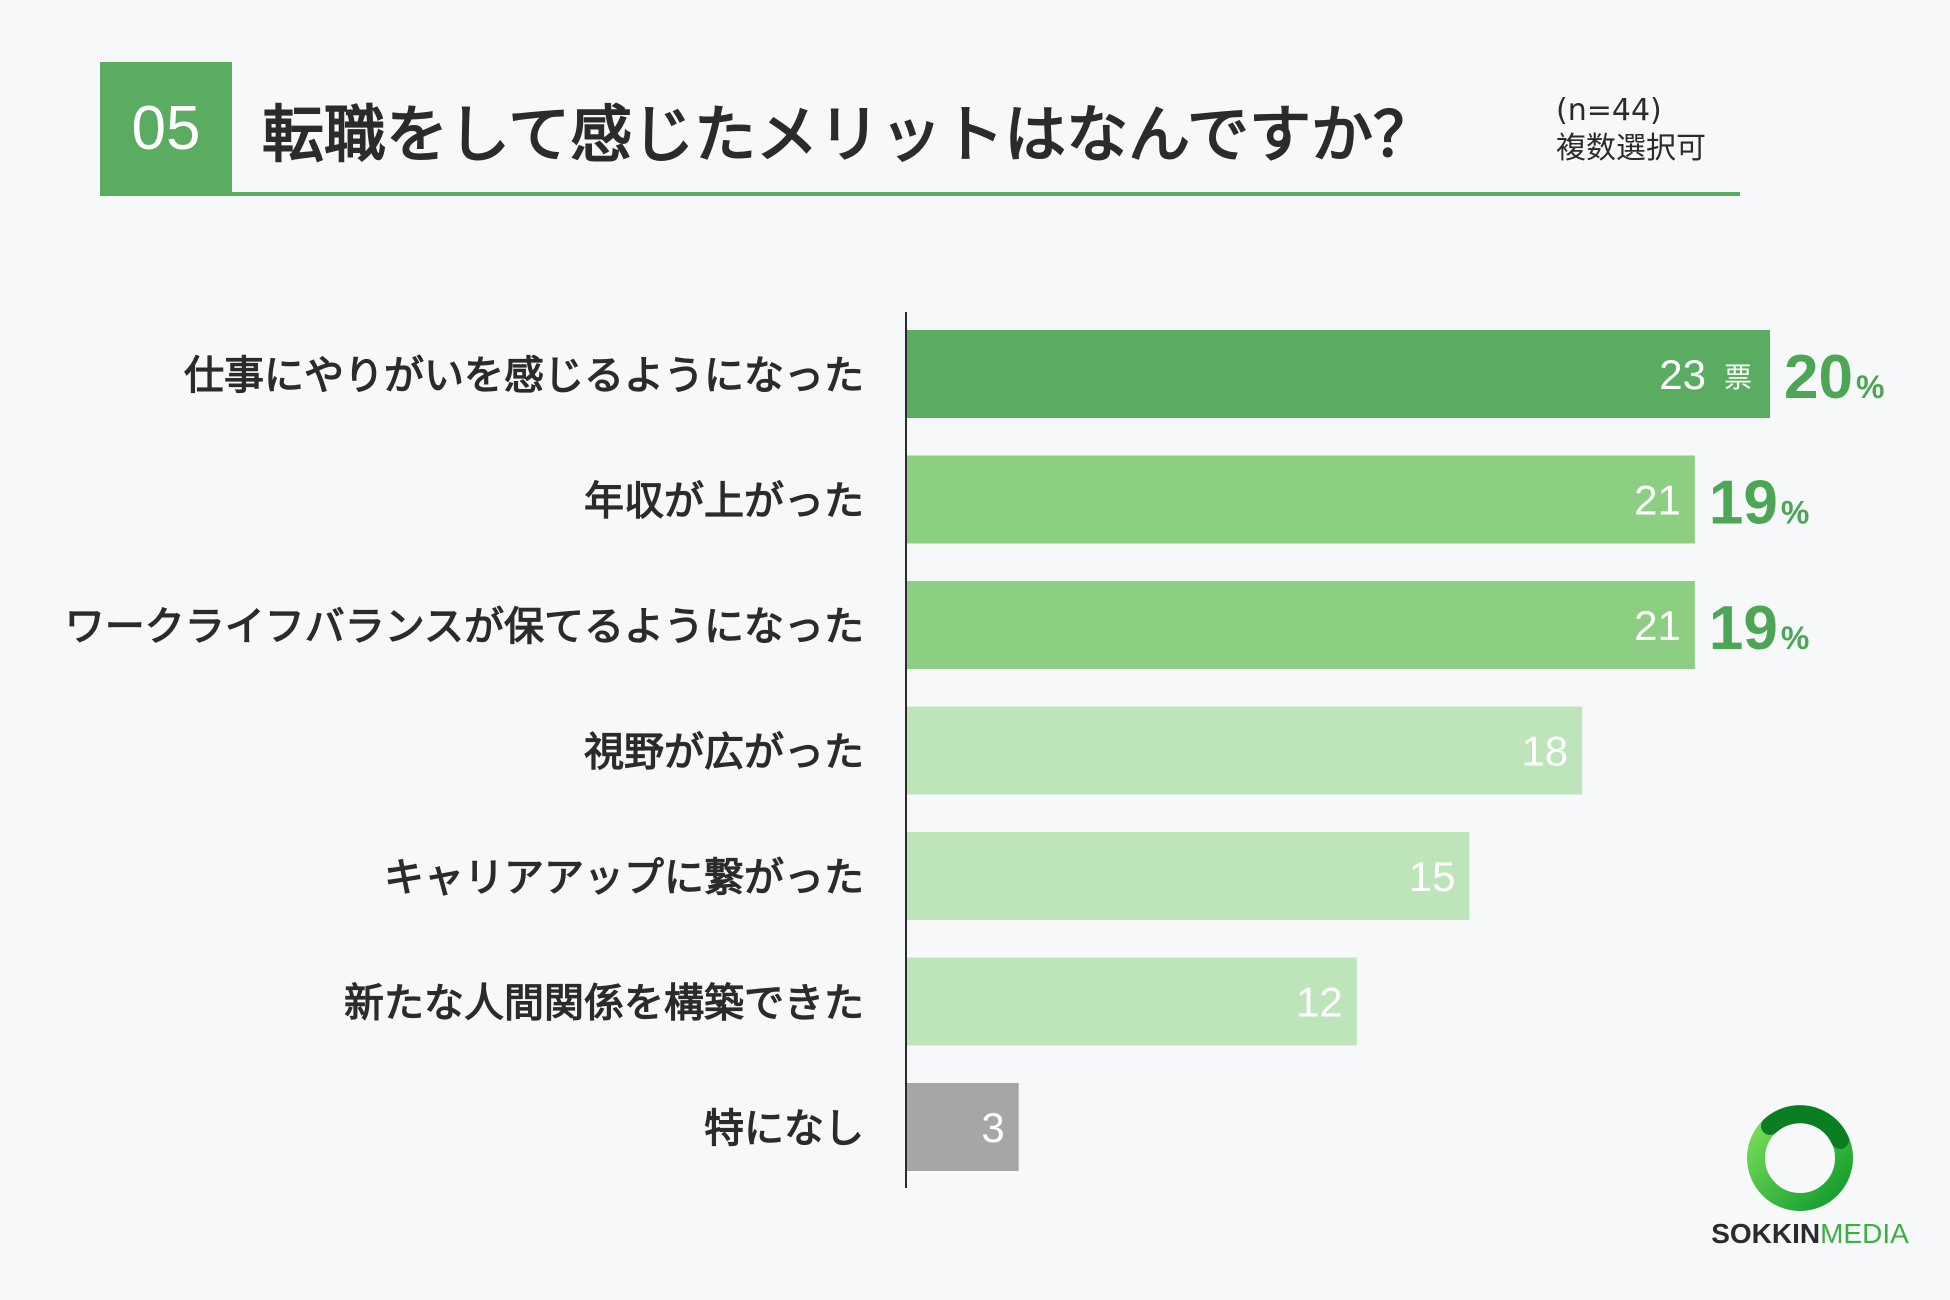 This screenshot has width=1950, height=1300. I want to click on page-title: 転職をして感じたメリットはなんですか？, so click(849, 134).